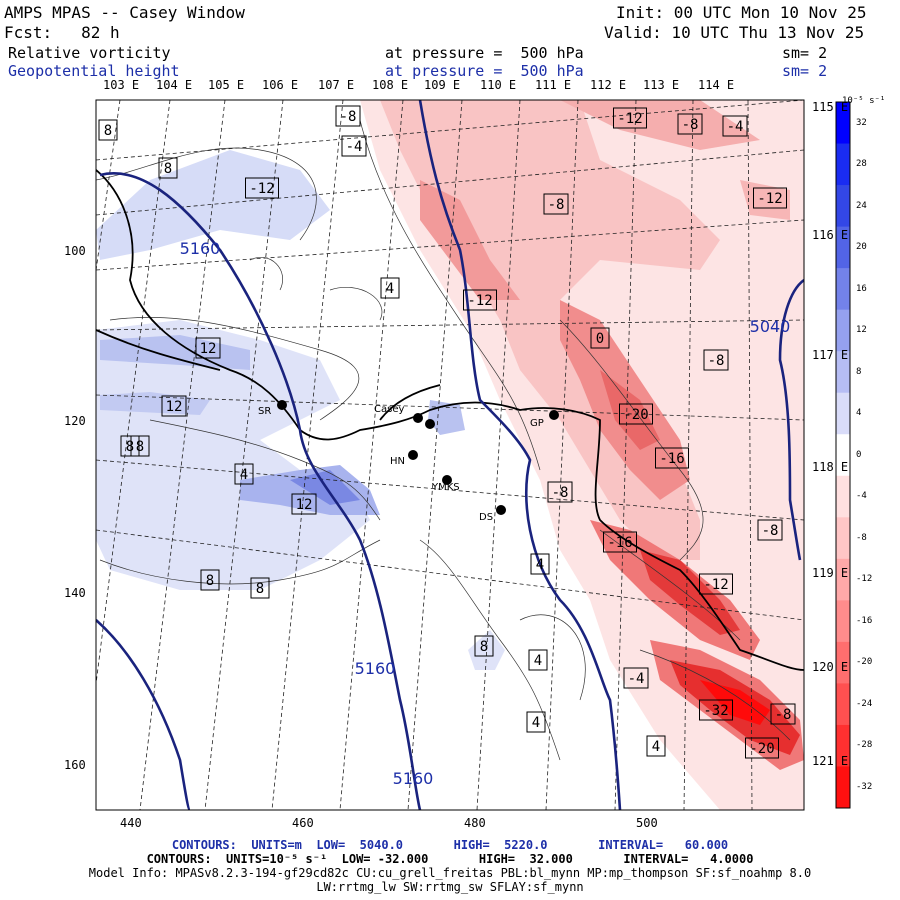 The image size is (900, 900). I want to click on y-tick-label: 140, so click(75, 593).